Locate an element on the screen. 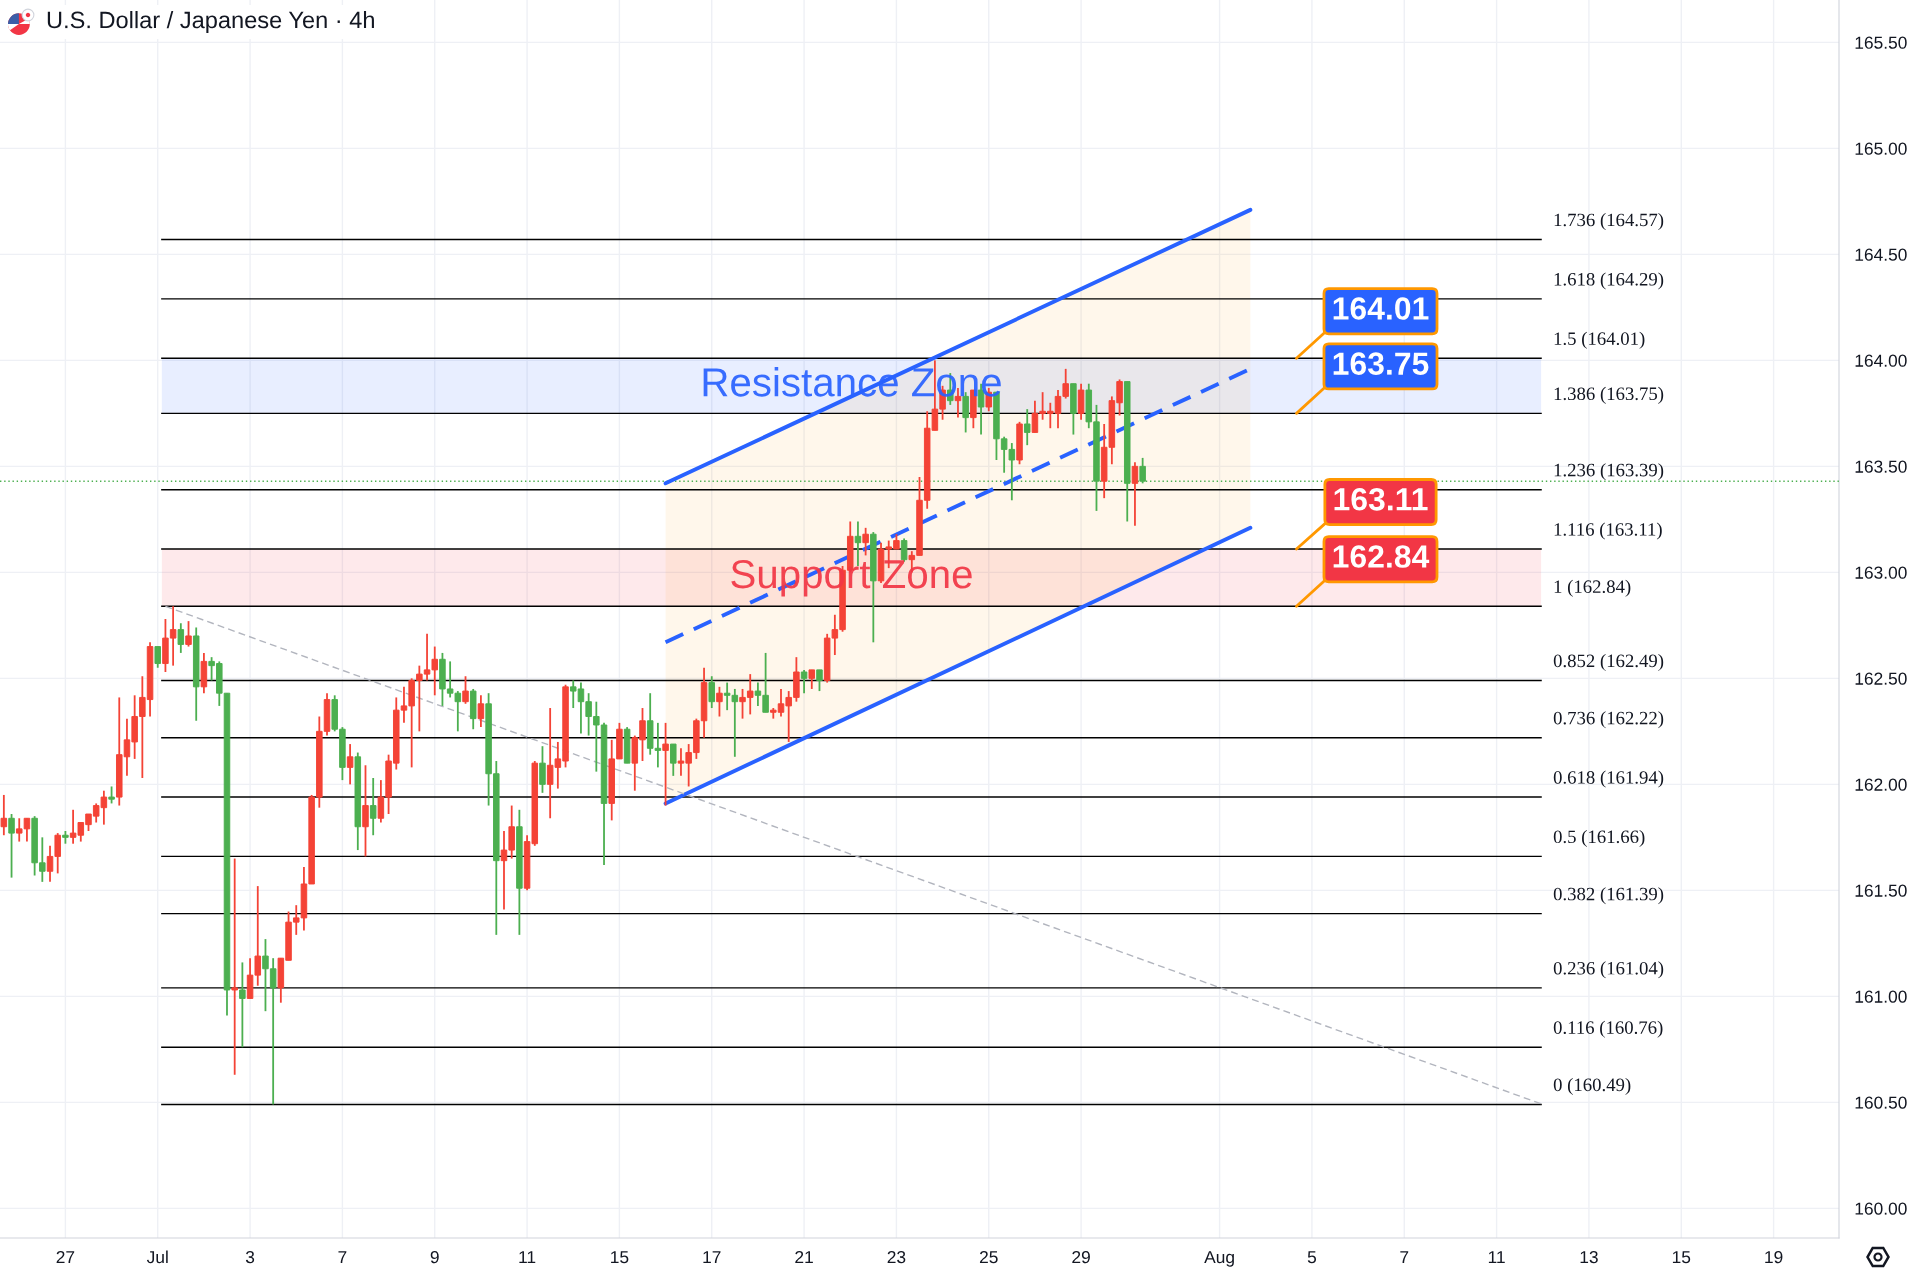  y-tick-label: 160.00 is located at coordinates (1881, 1208).